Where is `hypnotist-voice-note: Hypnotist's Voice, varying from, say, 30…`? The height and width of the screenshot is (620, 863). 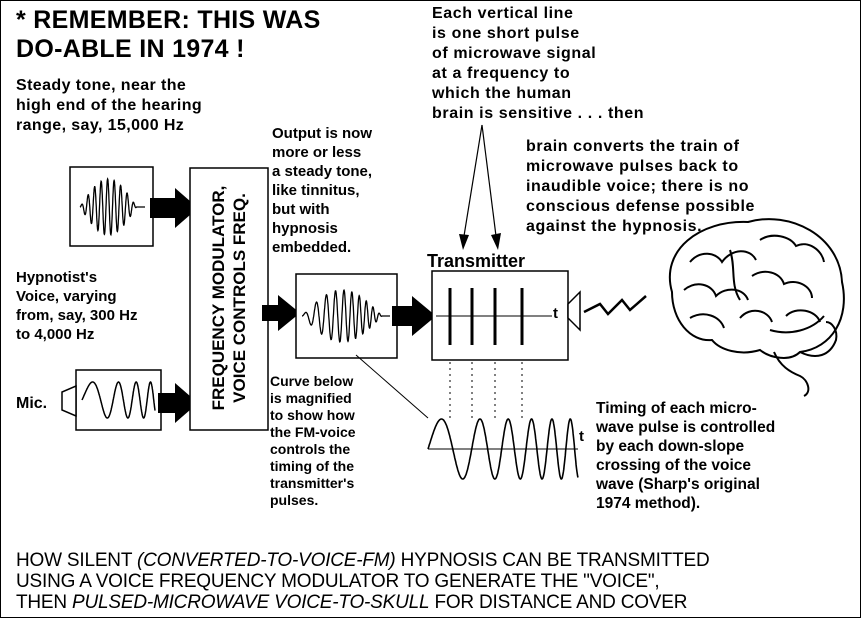 hypnotist-voice-note: Hypnotist's Voice, varying from, say, 30… is located at coordinates (76, 306).